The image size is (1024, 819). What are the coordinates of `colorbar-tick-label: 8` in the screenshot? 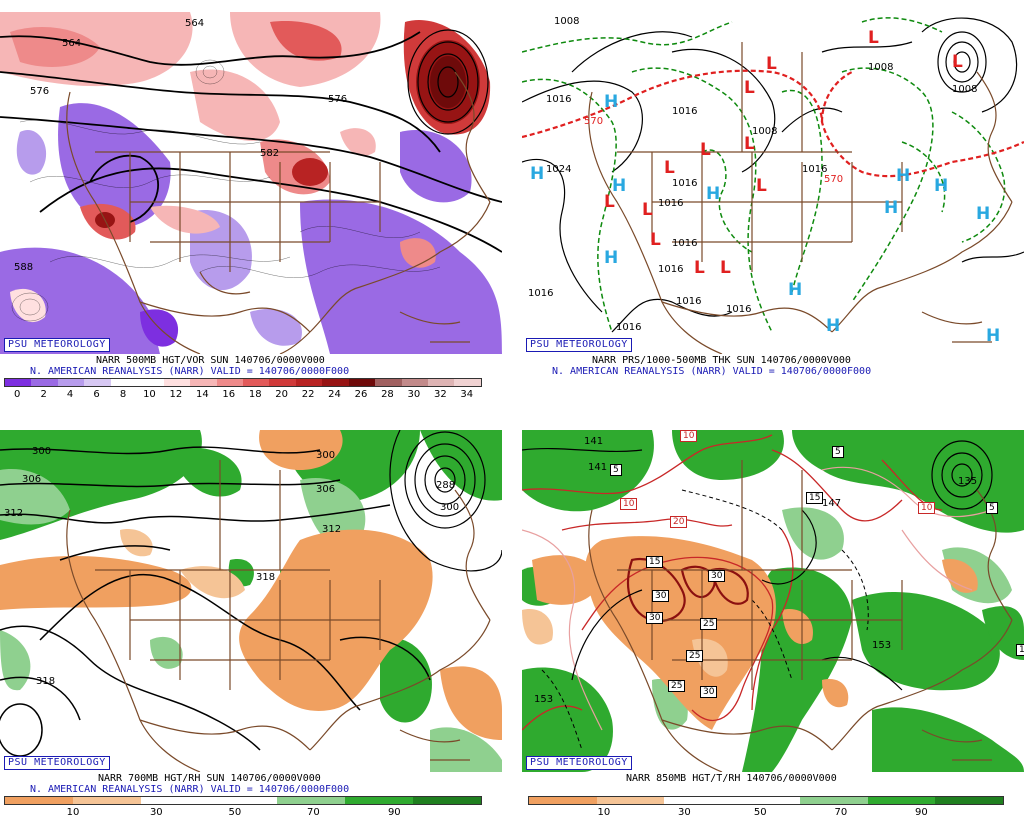 It's located at (123, 394).